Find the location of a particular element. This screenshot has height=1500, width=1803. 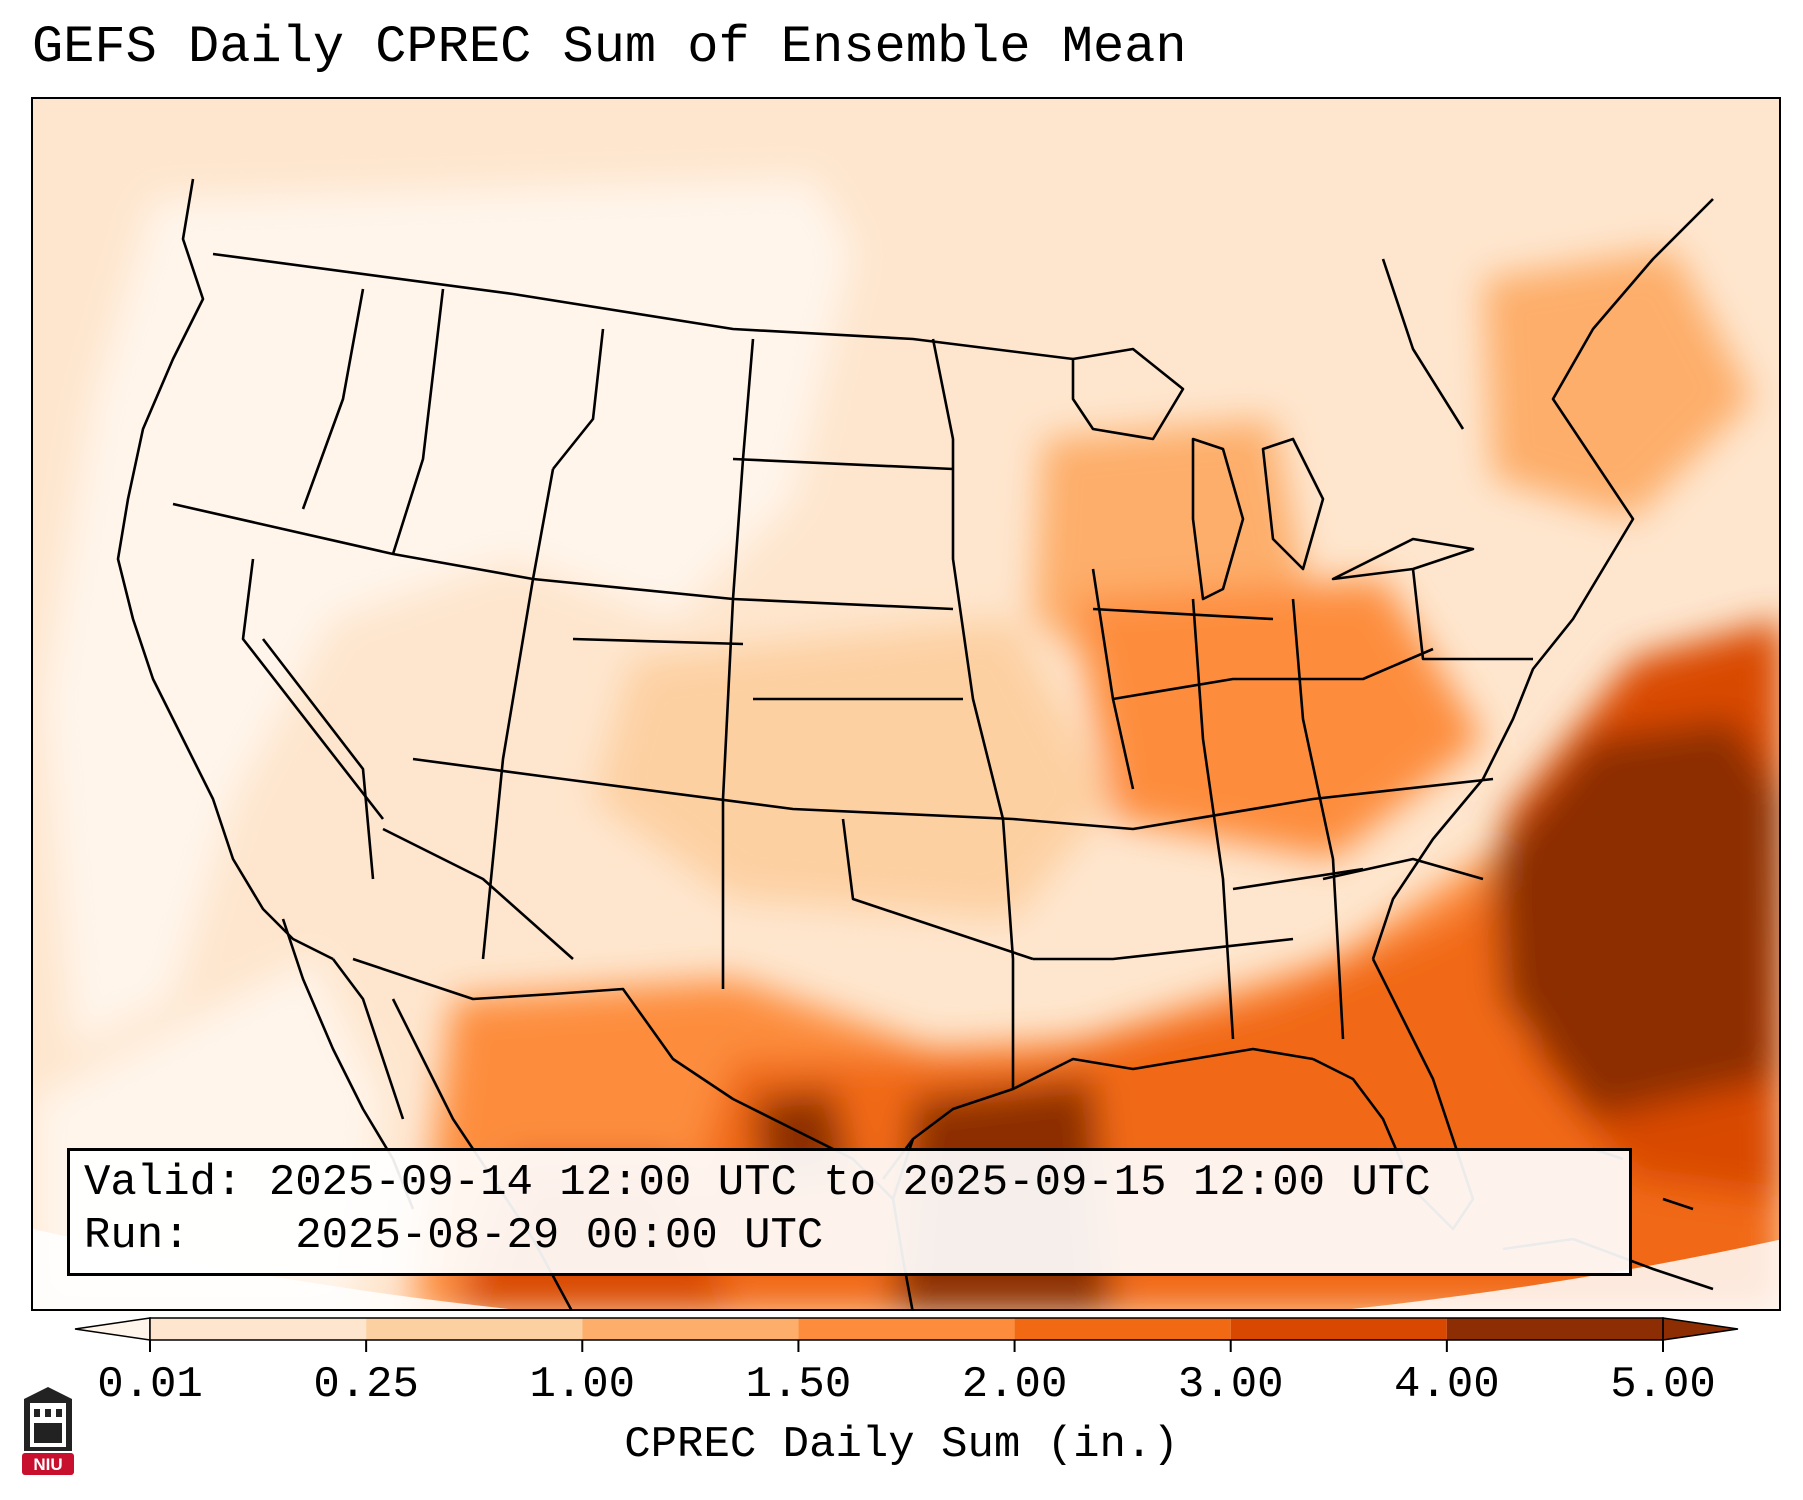

colorbar-tick-label: 0.01 is located at coordinates (150, 1385).